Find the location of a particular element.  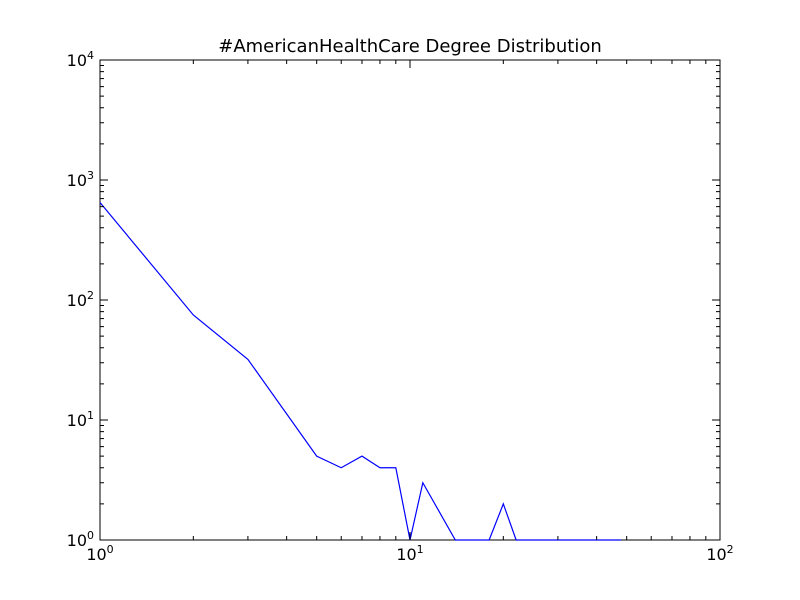

y-tick-label: 10³ is located at coordinates (80, 179).